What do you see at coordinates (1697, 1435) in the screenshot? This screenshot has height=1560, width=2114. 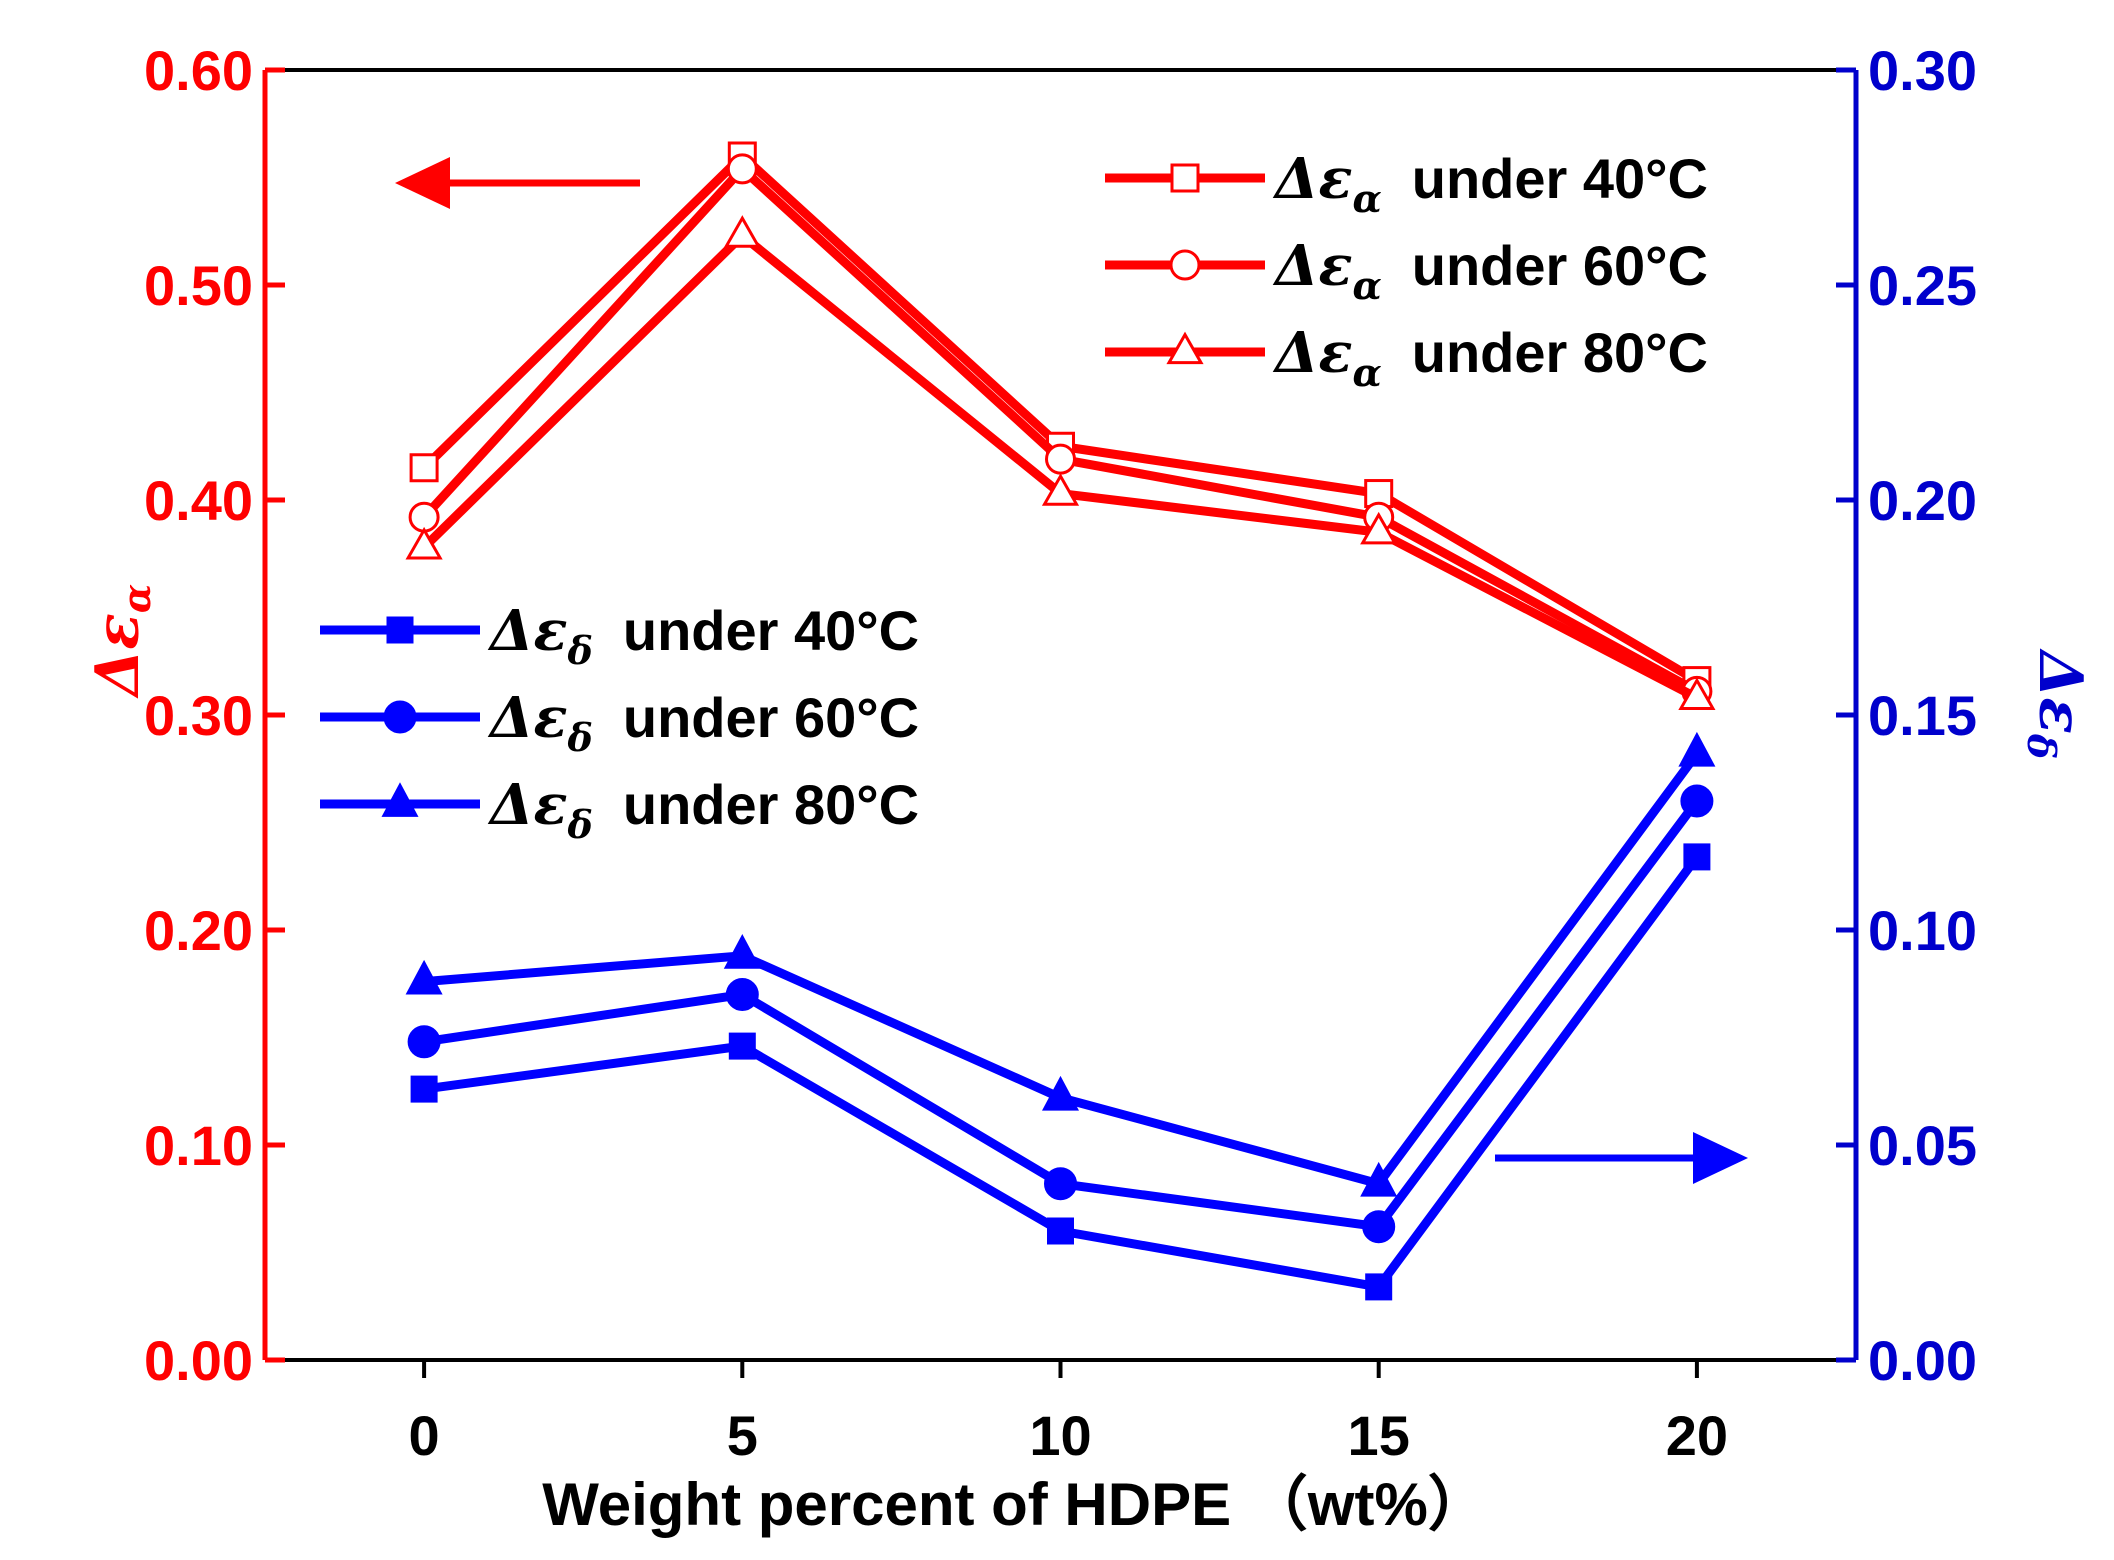 I see `x-tick-label: 20` at bounding box center [1697, 1435].